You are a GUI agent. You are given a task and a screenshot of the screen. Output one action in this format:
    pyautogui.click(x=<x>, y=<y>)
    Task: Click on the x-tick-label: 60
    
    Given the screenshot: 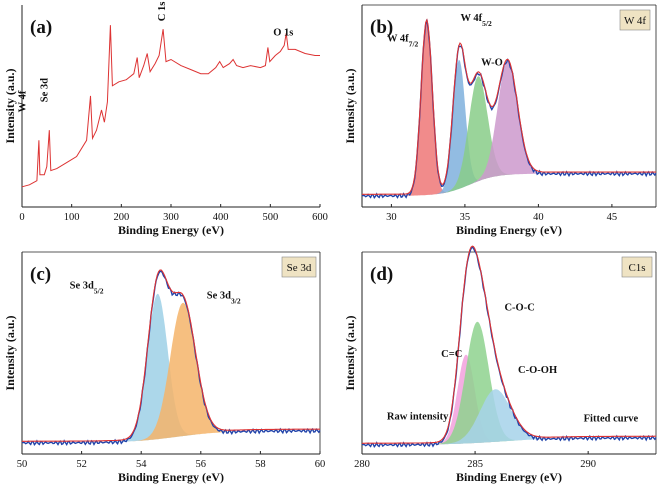 What is the action you would take?
    pyautogui.click(x=320, y=464)
    